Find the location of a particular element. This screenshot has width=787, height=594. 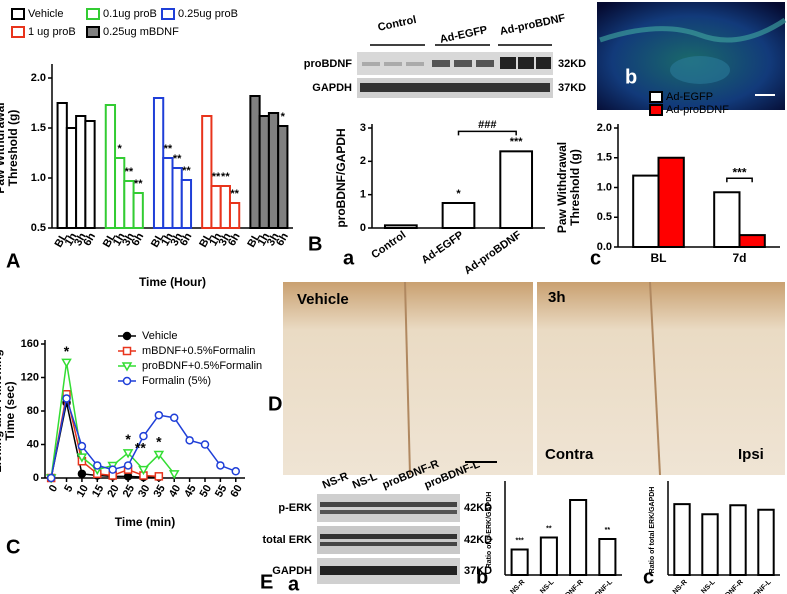

y-tick-label: 3 is located at coordinates (363, 128).